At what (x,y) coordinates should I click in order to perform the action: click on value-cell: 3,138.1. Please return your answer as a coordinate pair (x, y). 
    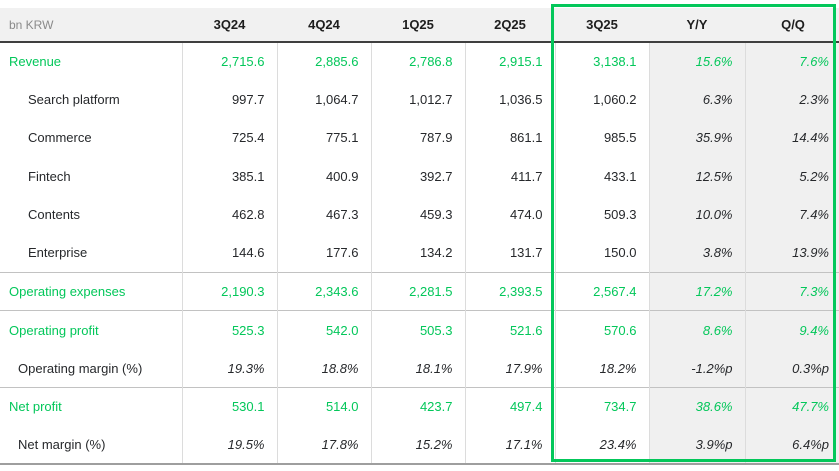
    Looking at the image, I should click on (601, 61).